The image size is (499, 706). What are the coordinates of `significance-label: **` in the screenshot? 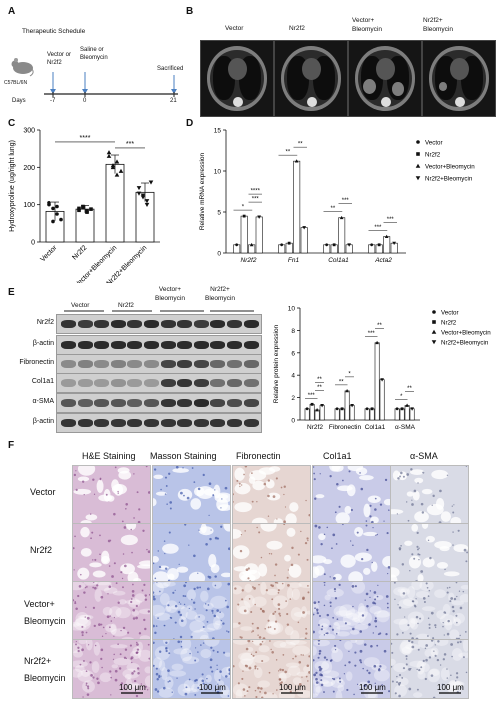 It's located at (341, 382).